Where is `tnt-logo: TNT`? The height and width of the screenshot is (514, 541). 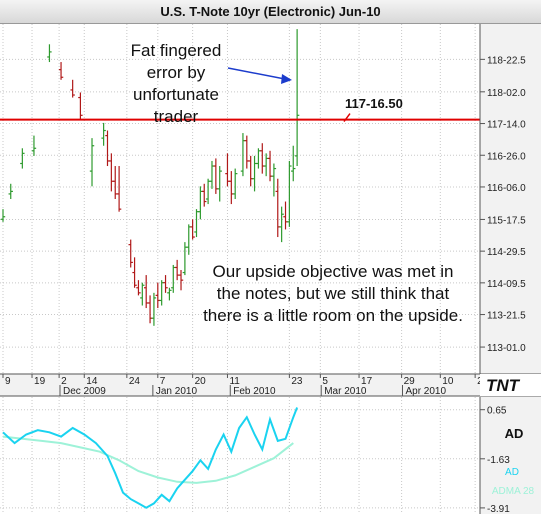 tnt-logo: TNT is located at coordinates (503, 385).